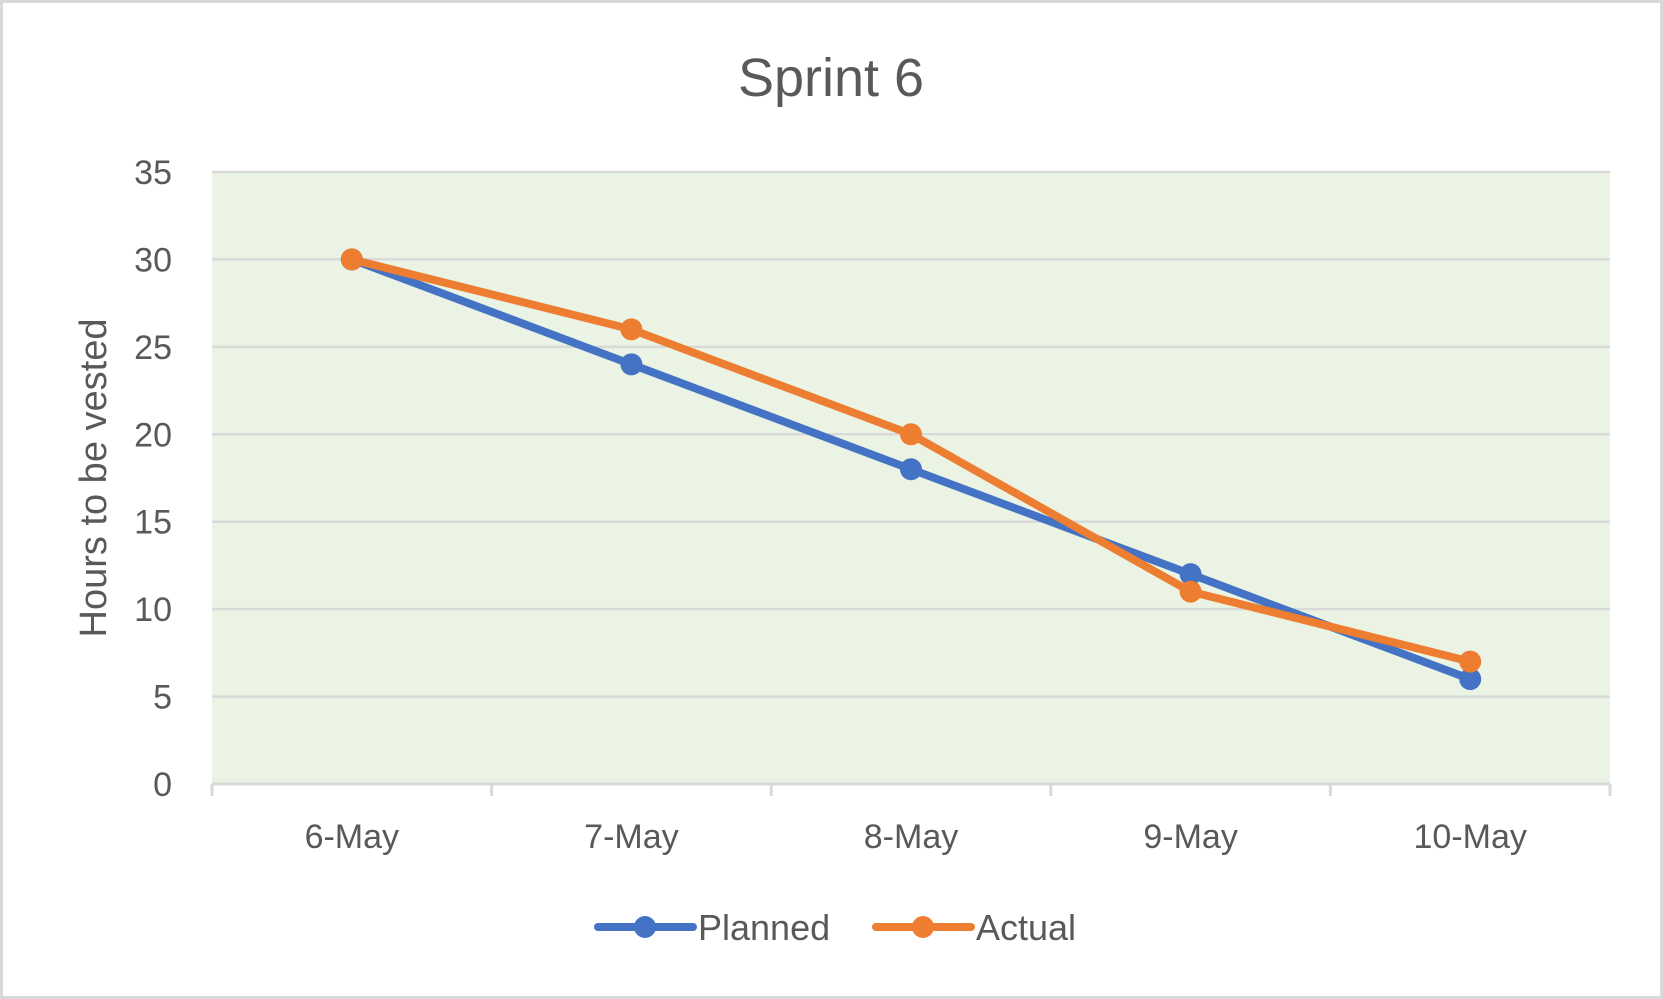 The height and width of the screenshot is (999, 1663). What do you see at coordinates (153, 348) in the screenshot?
I see `y-tick-label: 25` at bounding box center [153, 348].